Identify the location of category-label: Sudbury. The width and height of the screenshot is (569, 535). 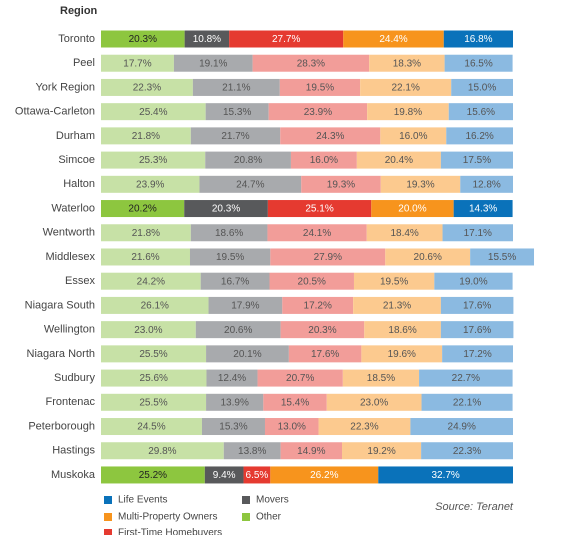
(74, 378).